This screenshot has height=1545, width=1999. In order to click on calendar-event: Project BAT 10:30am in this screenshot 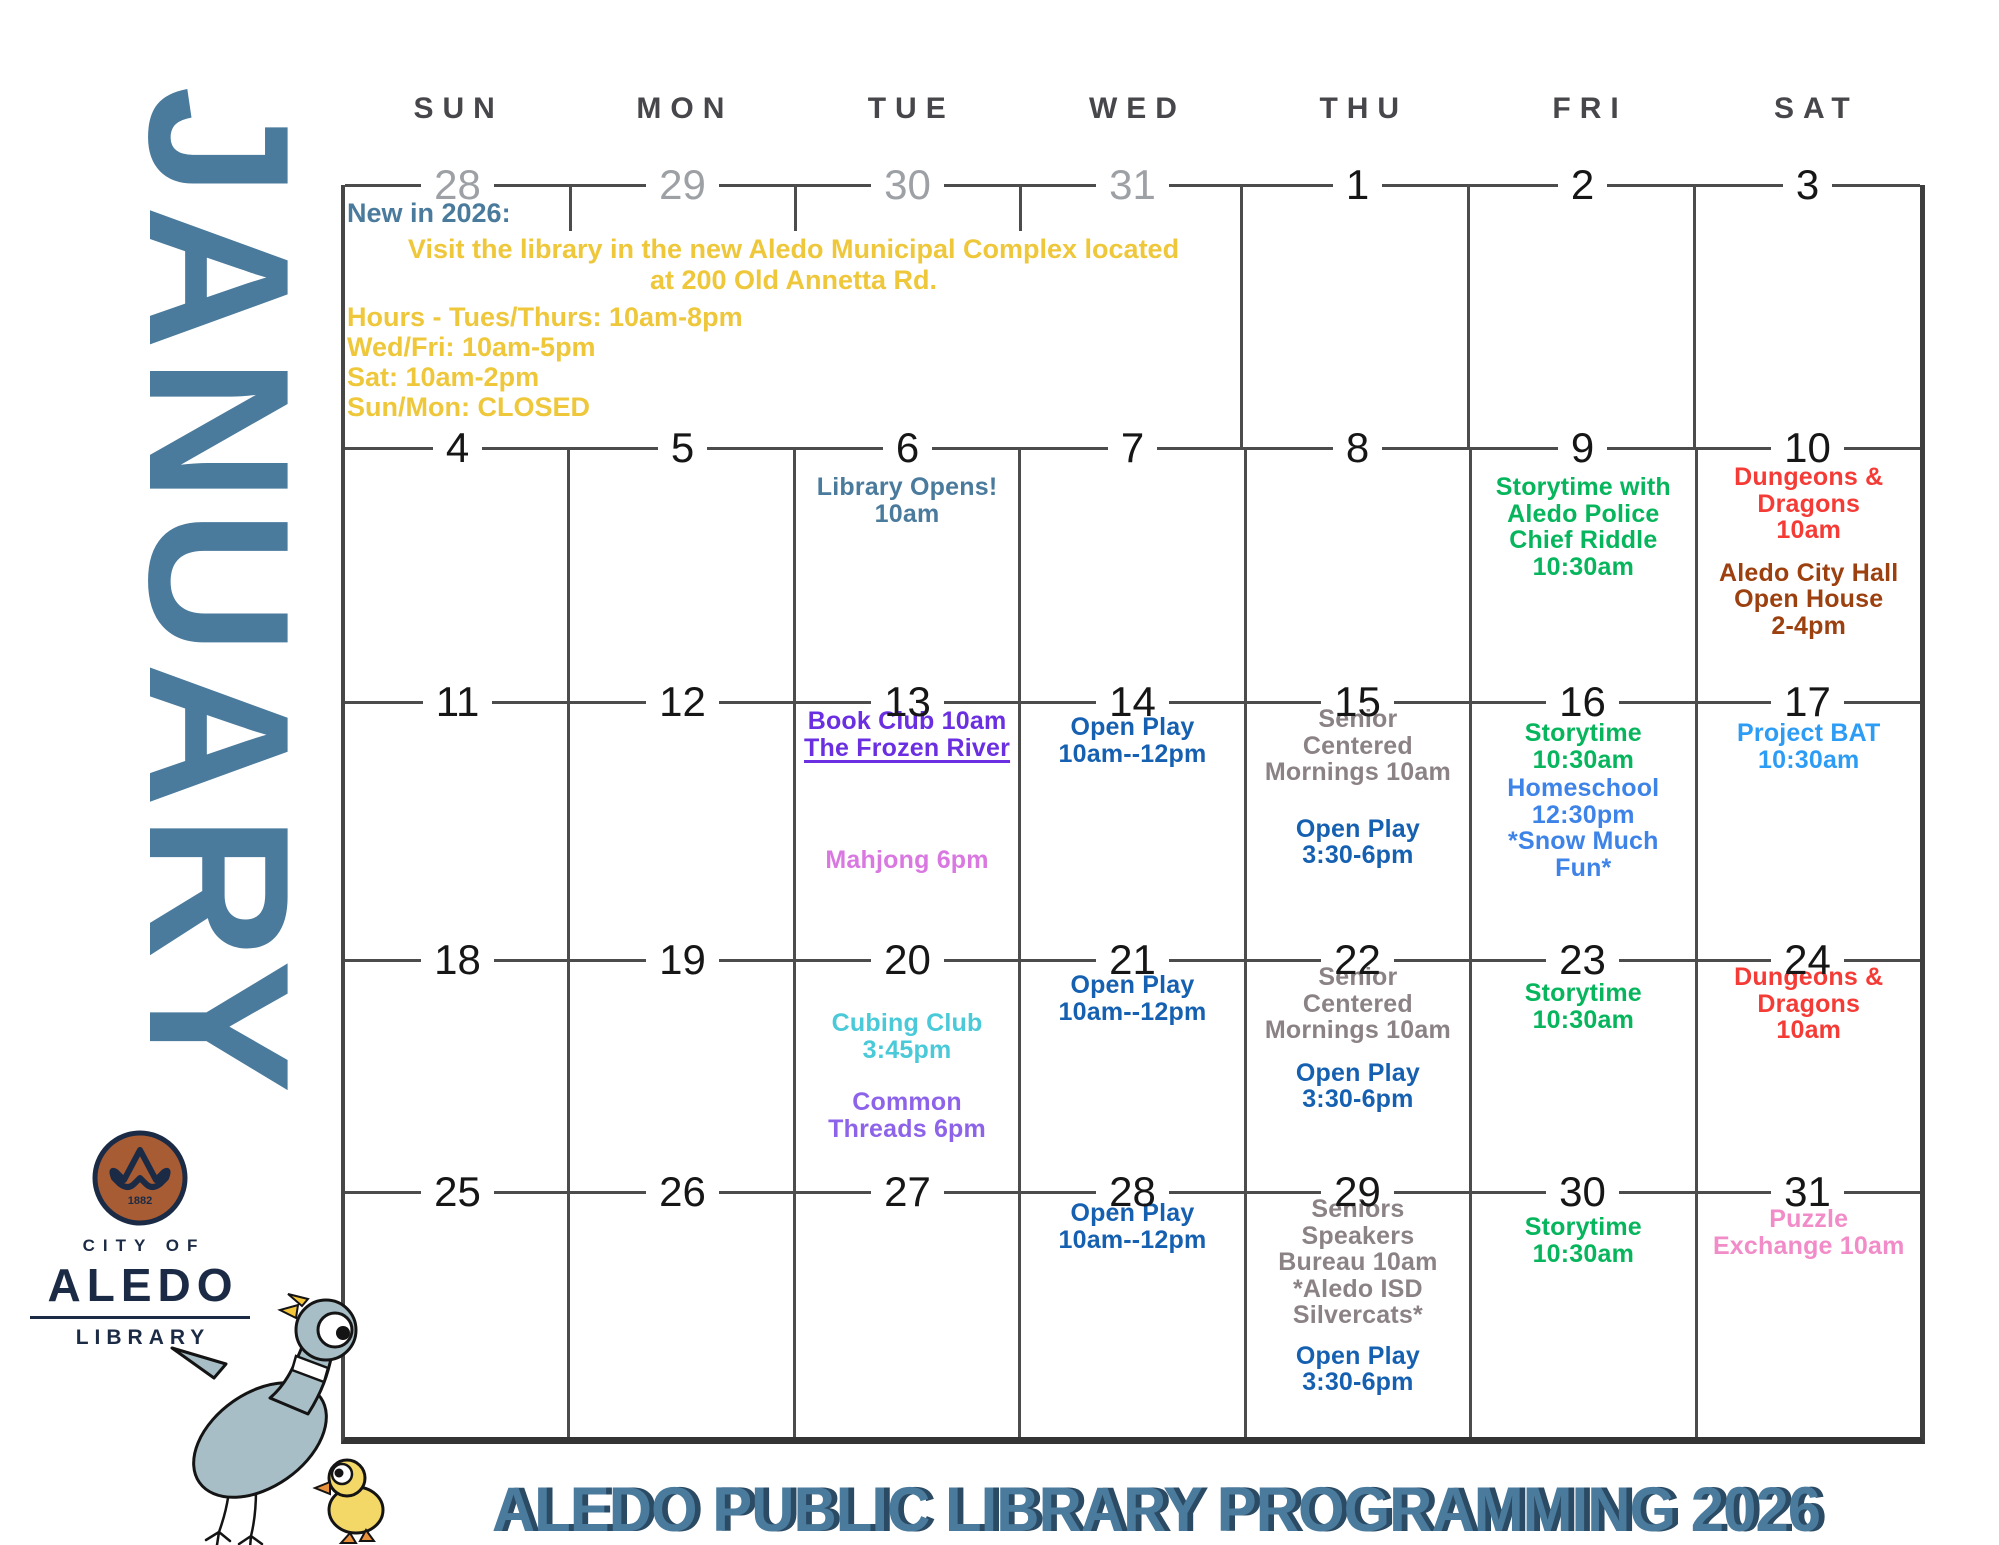, I will do `click(1809, 746)`.